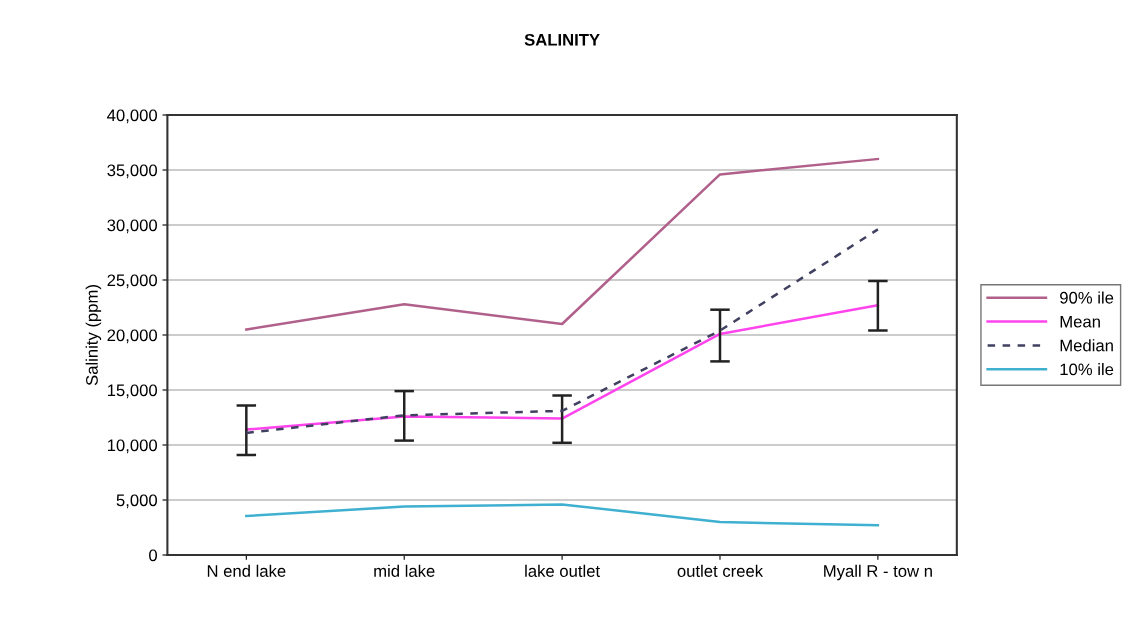 The image size is (1131, 625). Describe the element at coordinates (153, 555) in the screenshot. I see `y-tick-label: 0` at that location.